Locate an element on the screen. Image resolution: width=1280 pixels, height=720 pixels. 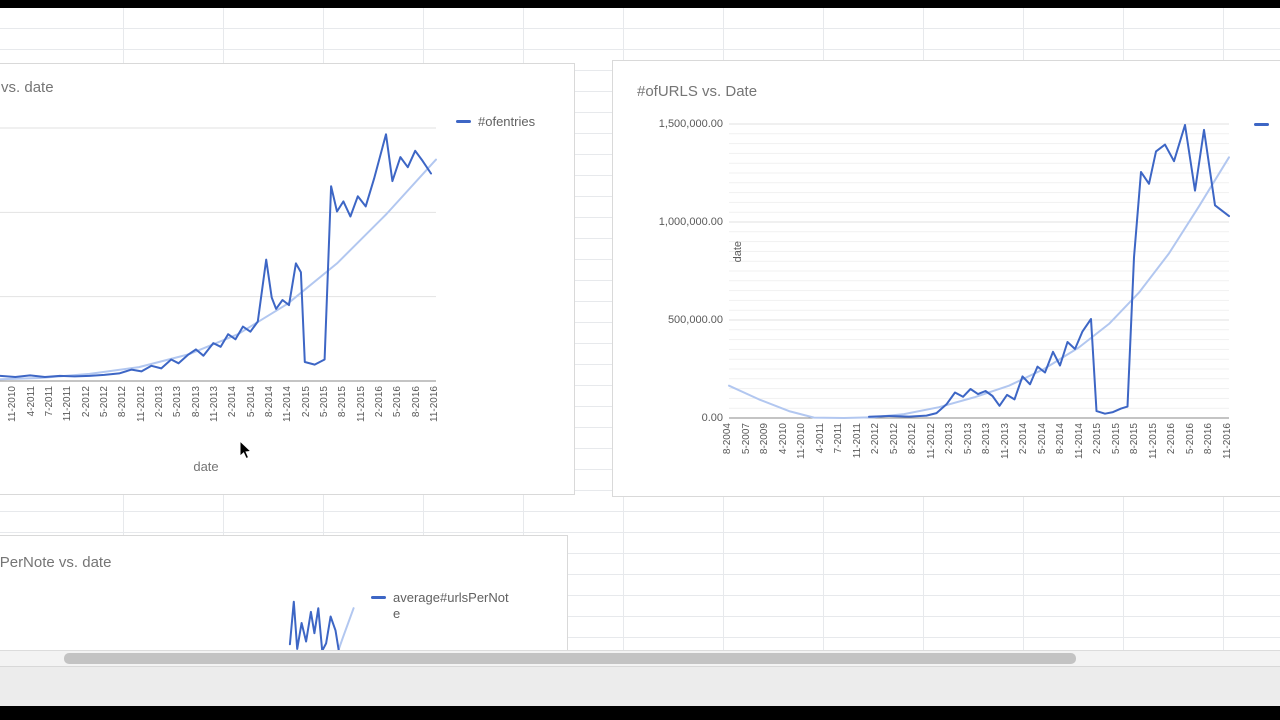
y-axis-tick-label: 1,500,000.00 is located at coordinates (690, 124).